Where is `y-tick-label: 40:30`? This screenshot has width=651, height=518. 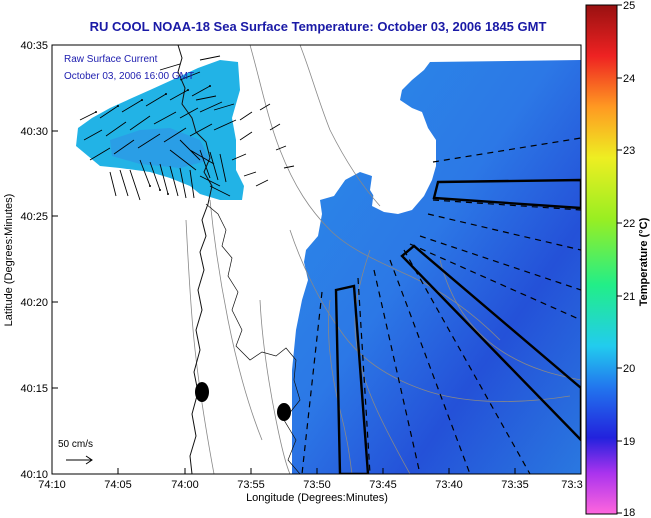 y-tick-label: 40:30 is located at coordinates (34, 132).